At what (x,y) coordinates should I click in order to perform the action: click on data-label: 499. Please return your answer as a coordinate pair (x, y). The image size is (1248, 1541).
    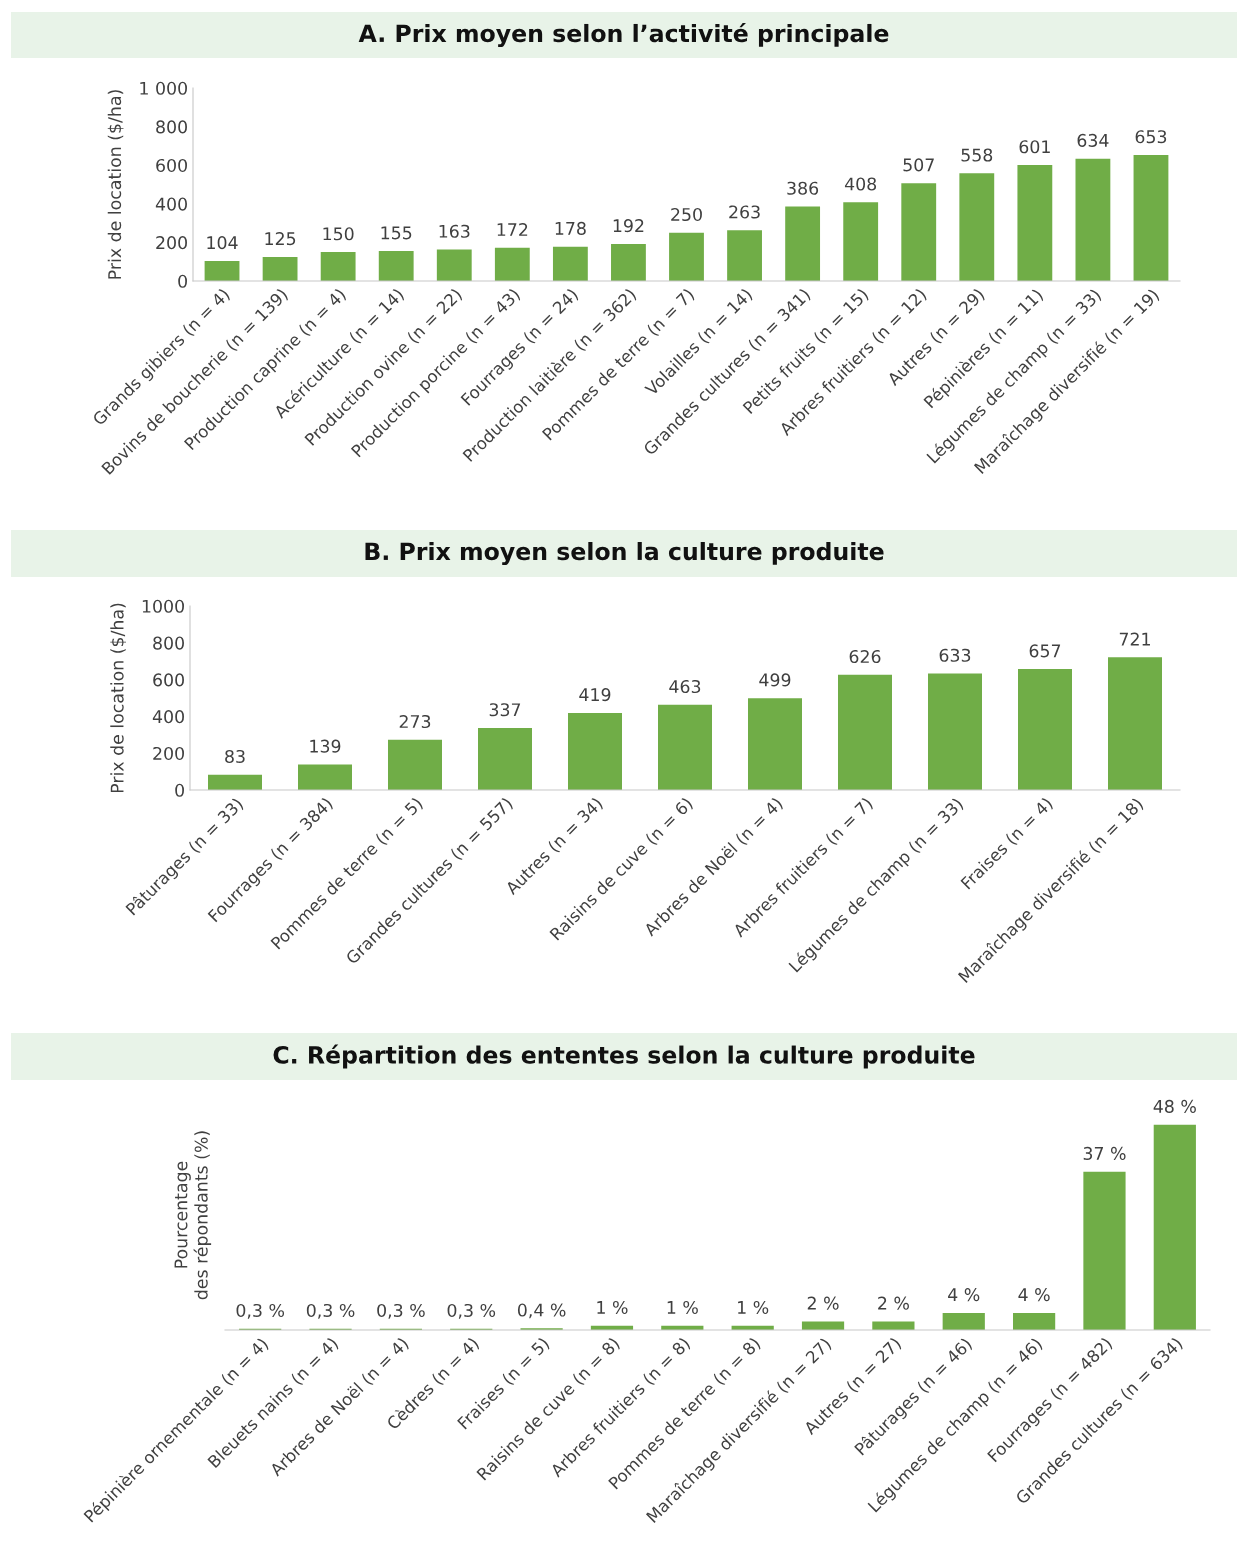
    Looking at the image, I should click on (775, 680).